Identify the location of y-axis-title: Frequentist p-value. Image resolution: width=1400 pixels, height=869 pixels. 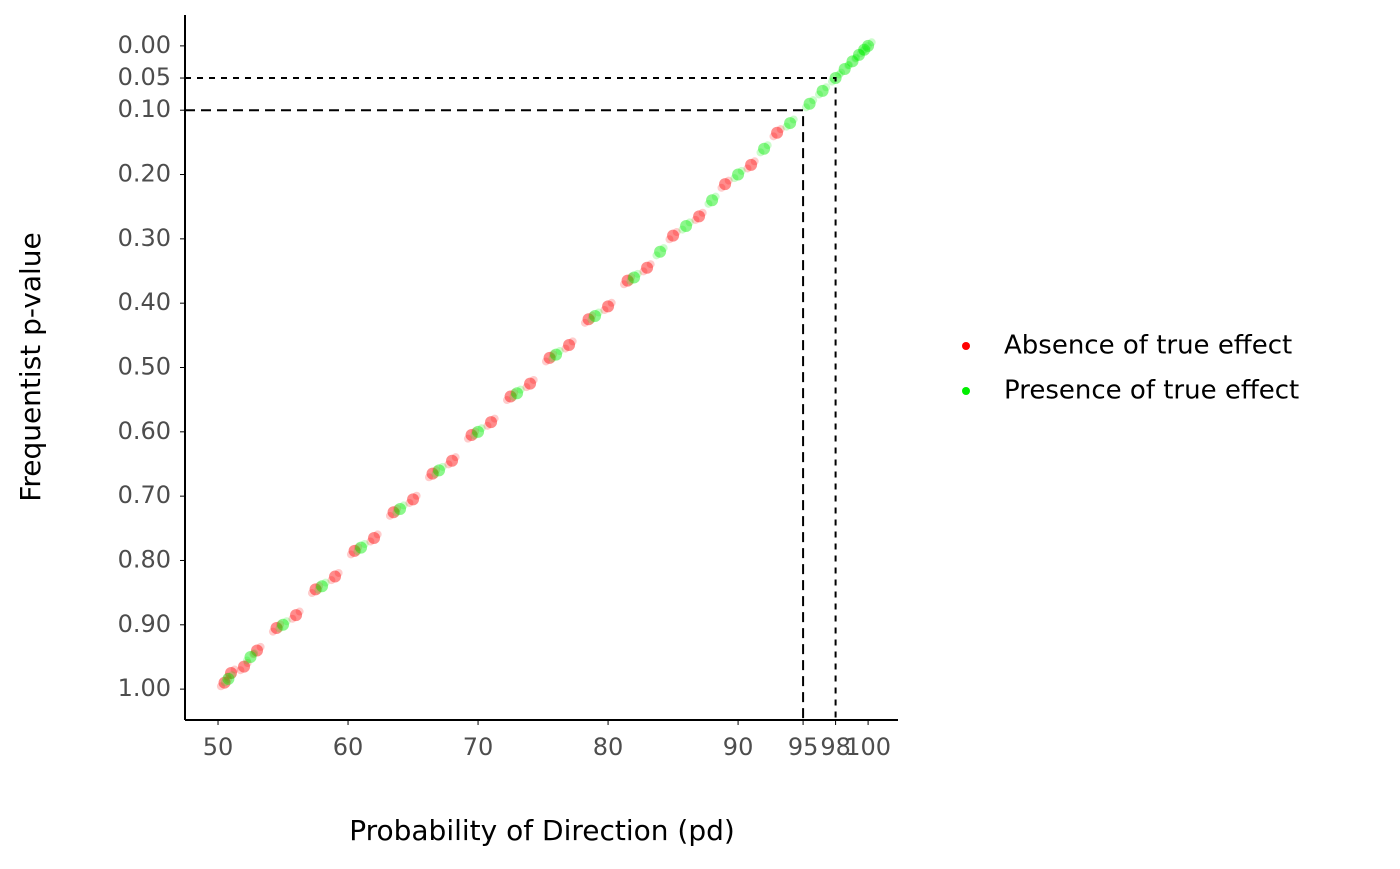
(30, 367).